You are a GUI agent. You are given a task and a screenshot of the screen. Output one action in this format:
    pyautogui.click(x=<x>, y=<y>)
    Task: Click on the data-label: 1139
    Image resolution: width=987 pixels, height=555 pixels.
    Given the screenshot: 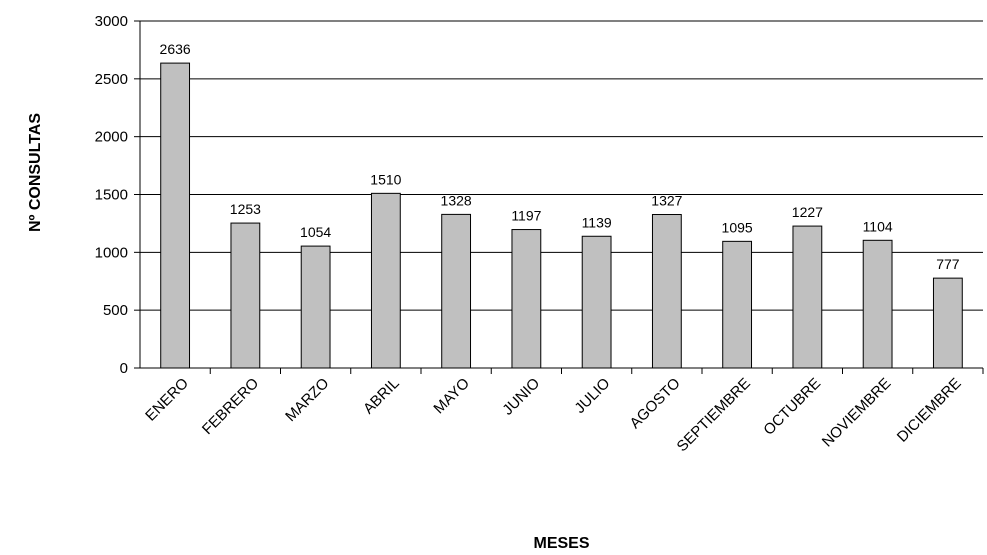 What is the action you would take?
    pyautogui.click(x=597, y=222)
    